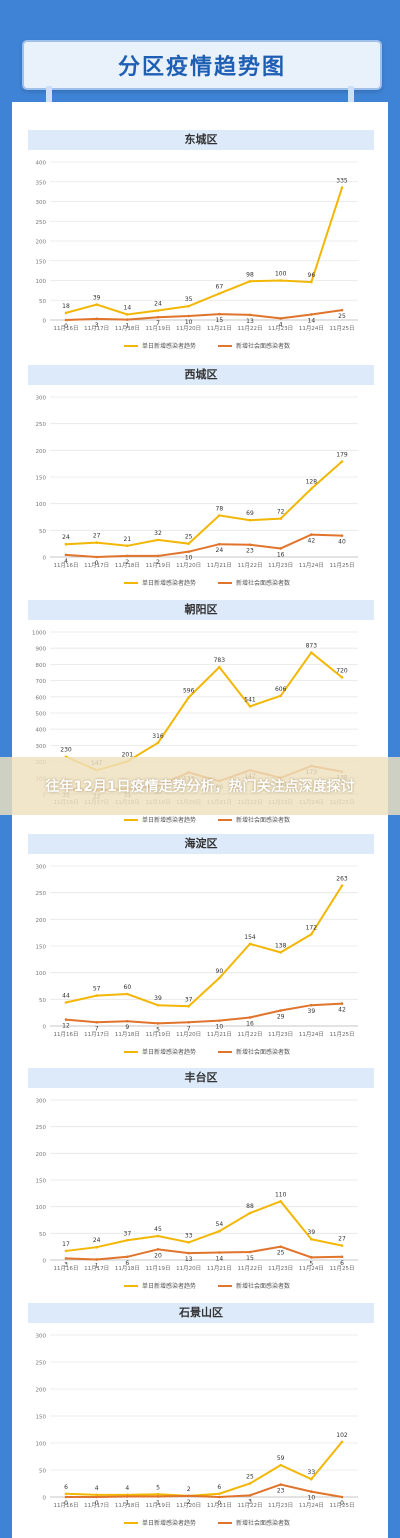 The height and width of the screenshot is (1538, 400). I want to click on data-label: 7, so click(97, 1028).